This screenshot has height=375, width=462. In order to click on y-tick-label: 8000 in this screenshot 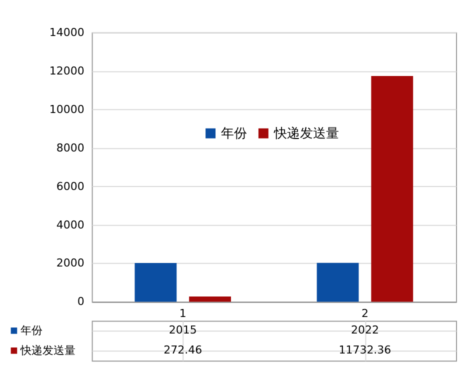, I will do `click(70, 147)`.